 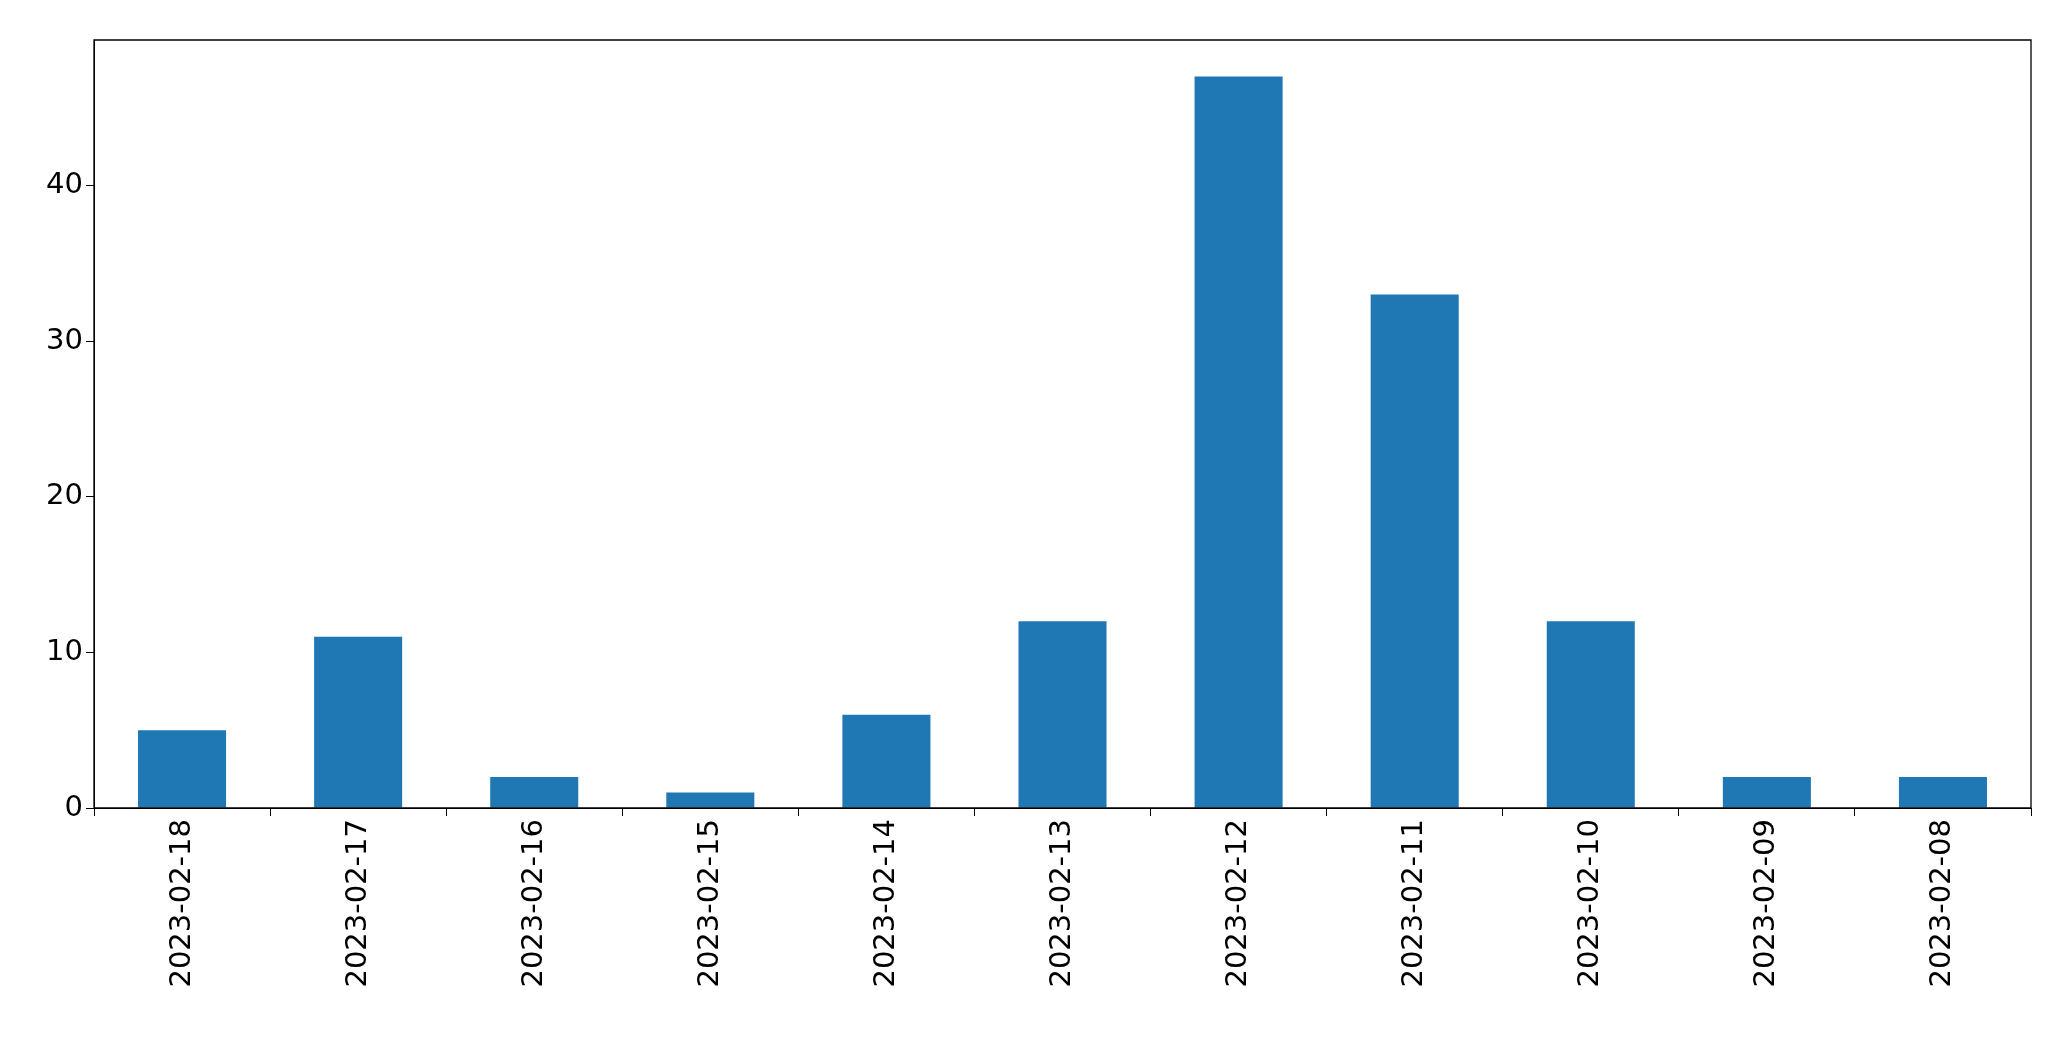 I want to click on x-tick-label: 2023-02-14, so click(x=883, y=903).